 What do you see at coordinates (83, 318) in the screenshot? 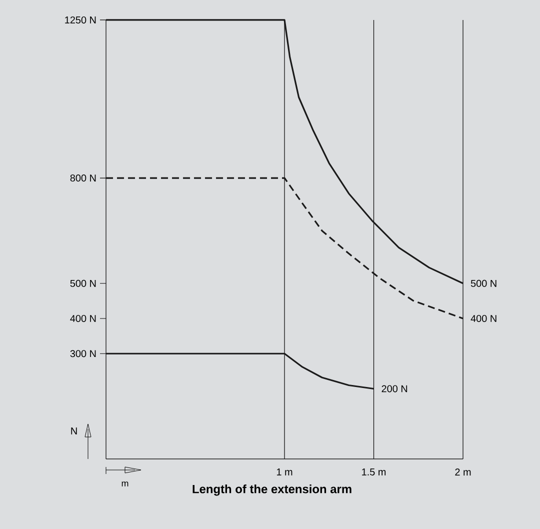
I see `y-tick-label: 400 N` at bounding box center [83, 318].